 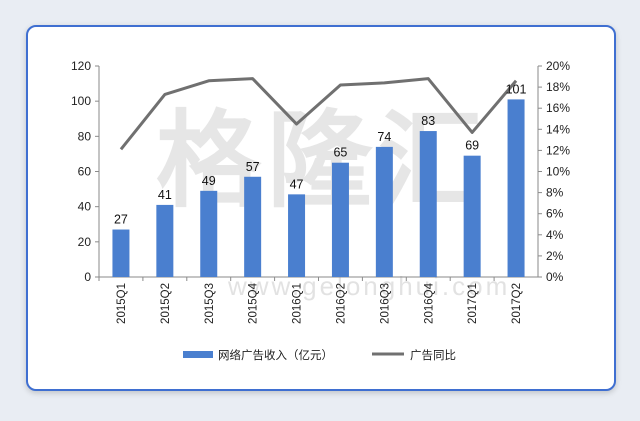 What do you see at coordinates (558, 66) in the screenshot?
I see `right-tick-label: 20%` at bounding box center [558, 66].